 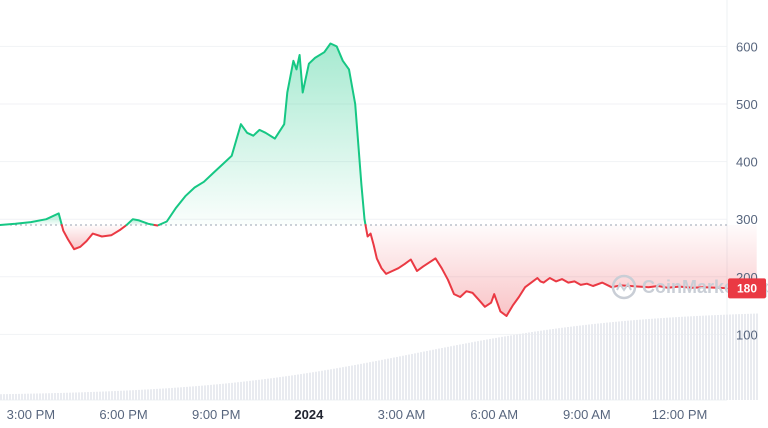 I want to click on x-tick-label: 3:00 PM, so click(x=31, y=414).